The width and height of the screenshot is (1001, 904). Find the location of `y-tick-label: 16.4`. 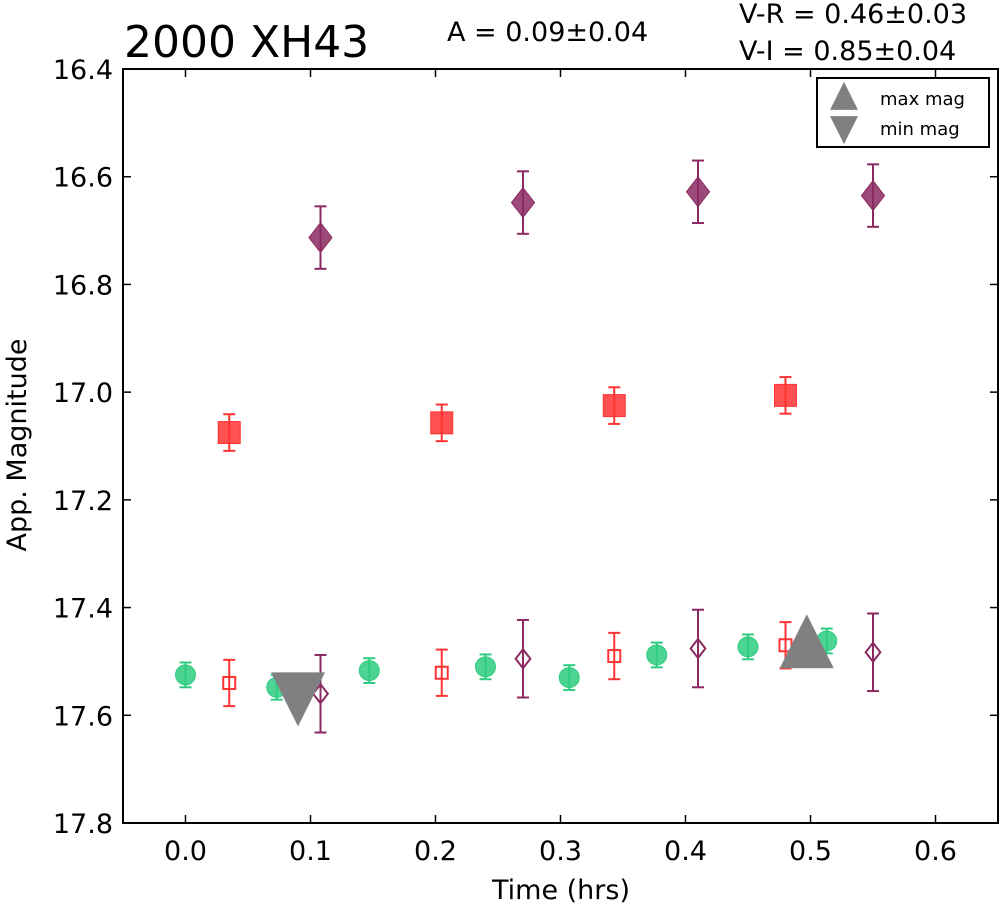

y-tick-label: 16.4 is located at coordinates (83, 70).